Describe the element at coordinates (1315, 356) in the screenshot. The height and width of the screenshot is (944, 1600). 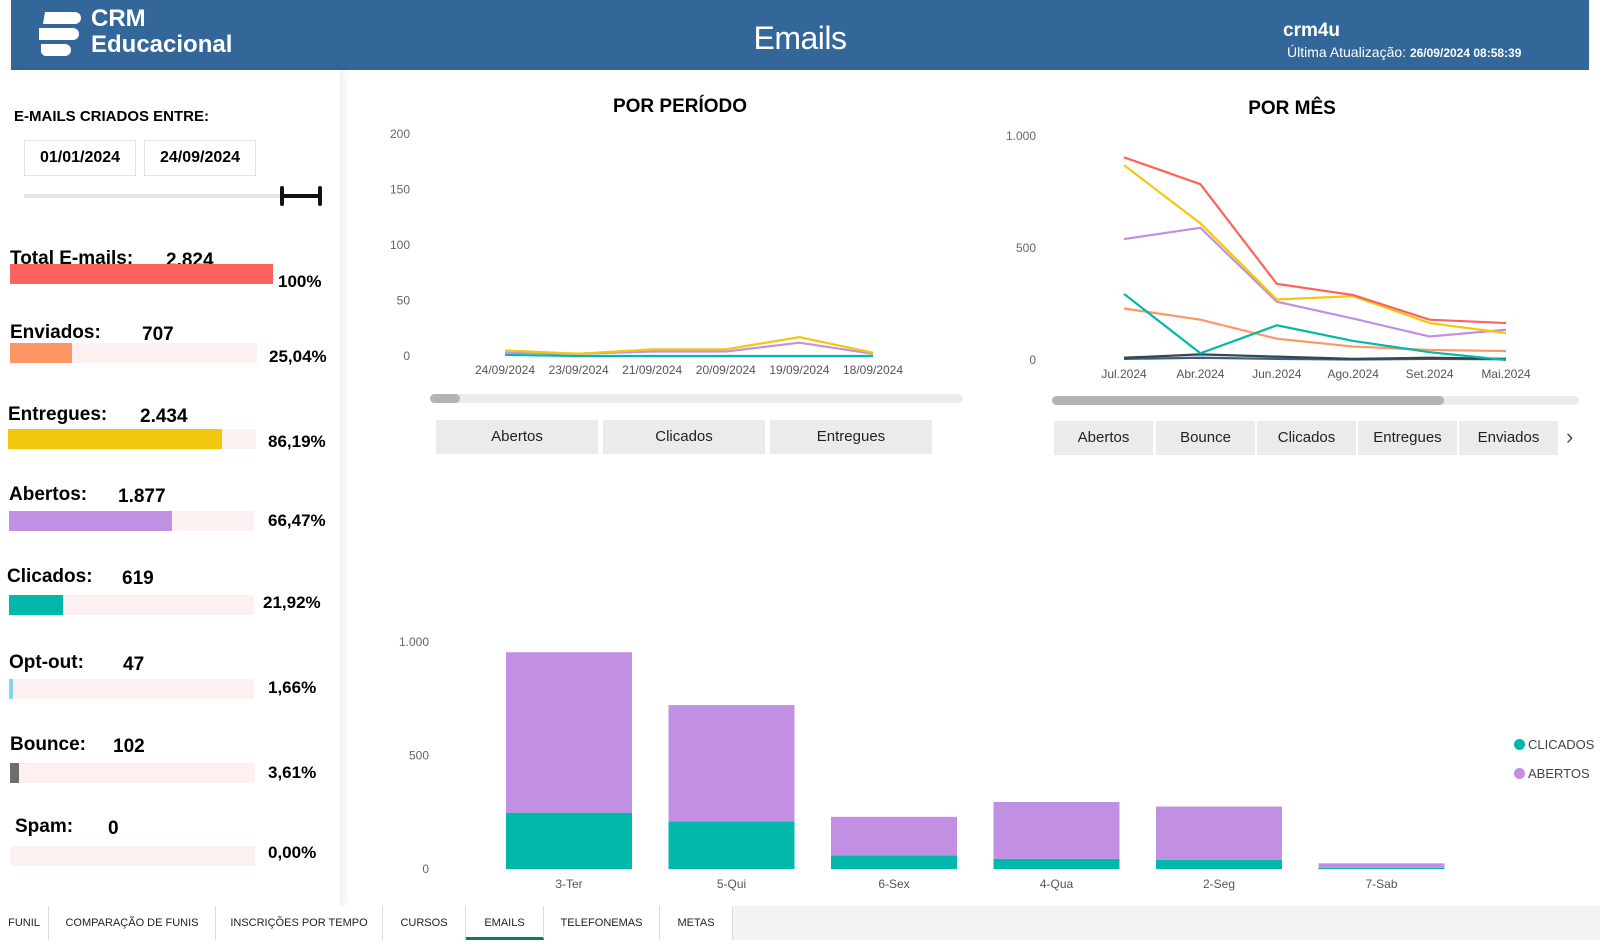
I see `series-line-bounce` at that location.